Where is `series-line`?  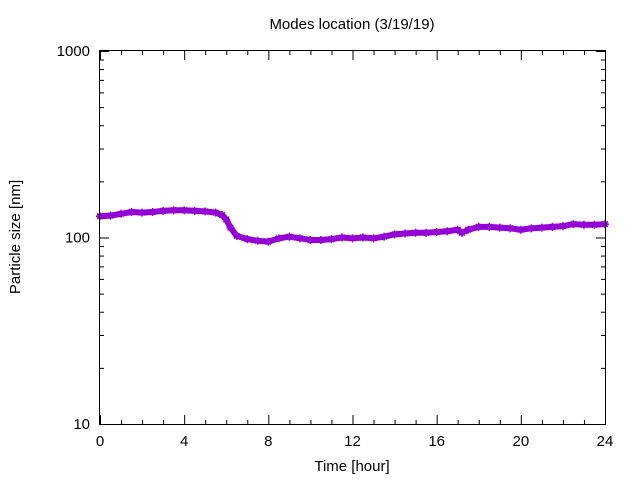 series-line is located at coordinates (352, 226).